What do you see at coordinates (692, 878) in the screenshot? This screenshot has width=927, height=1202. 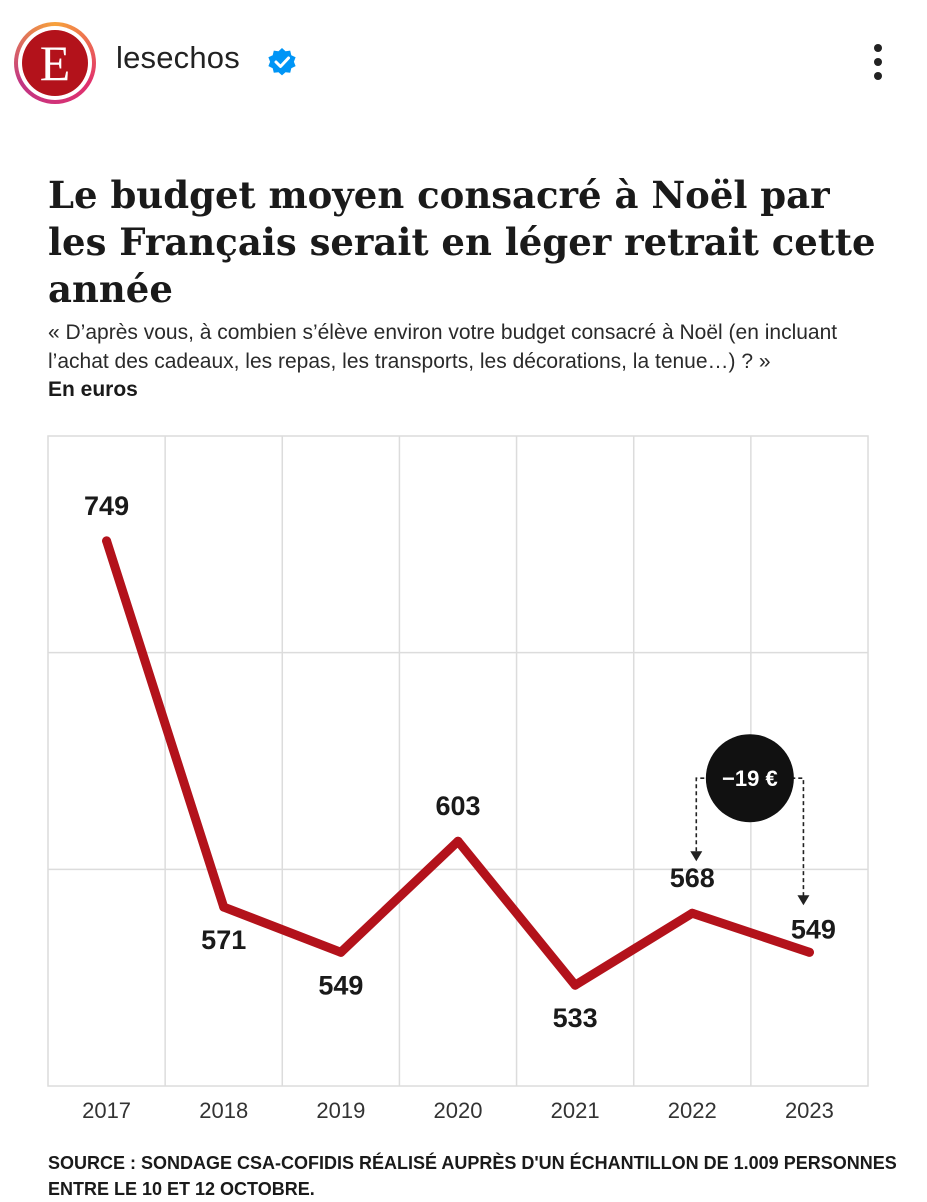 I see `data-label: 568` at bounding box center [692, 878].